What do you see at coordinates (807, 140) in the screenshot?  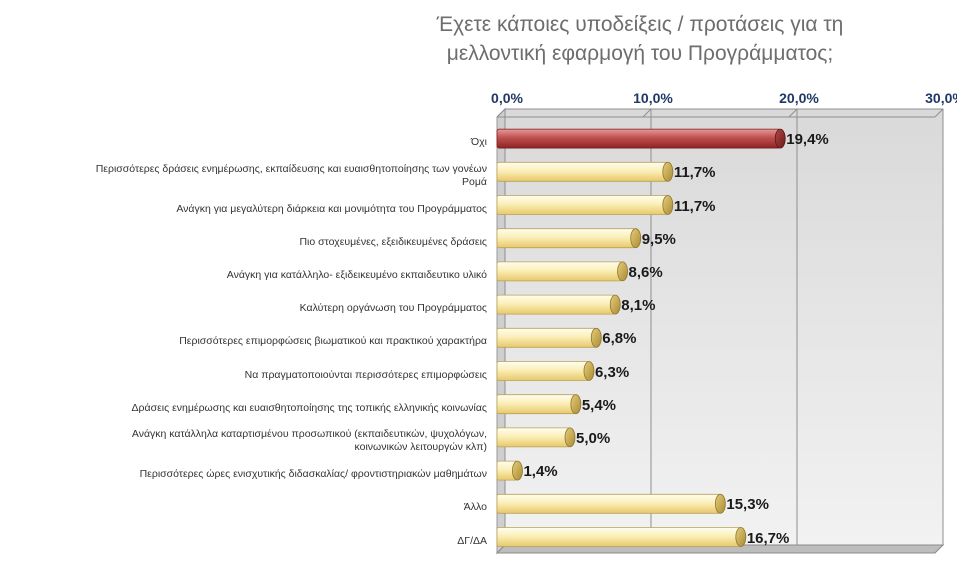 I see `data-label: 19,4%` at bounding box center [807, 140].